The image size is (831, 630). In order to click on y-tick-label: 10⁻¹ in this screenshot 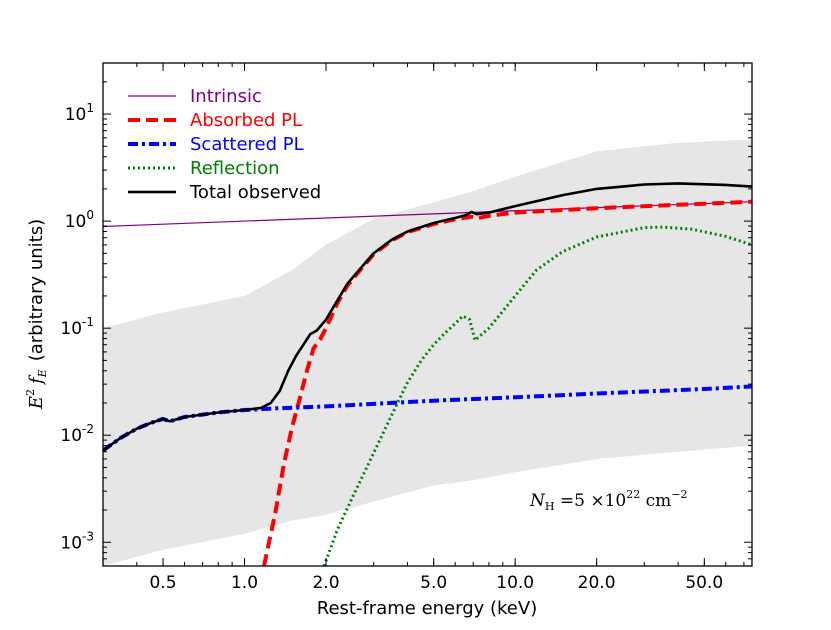, I will do `click(77, 327)`.